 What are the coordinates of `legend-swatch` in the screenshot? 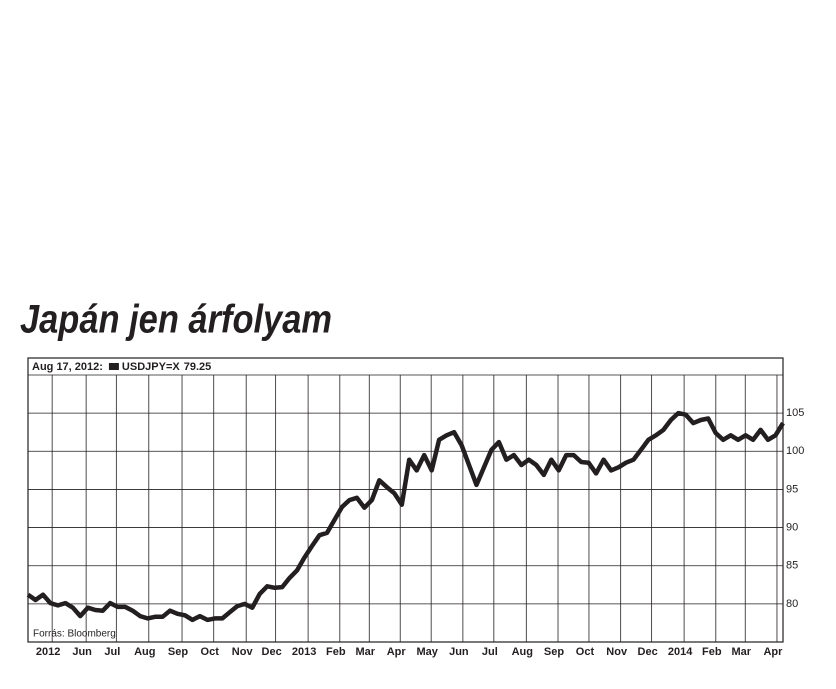 It's located at (113, 366).